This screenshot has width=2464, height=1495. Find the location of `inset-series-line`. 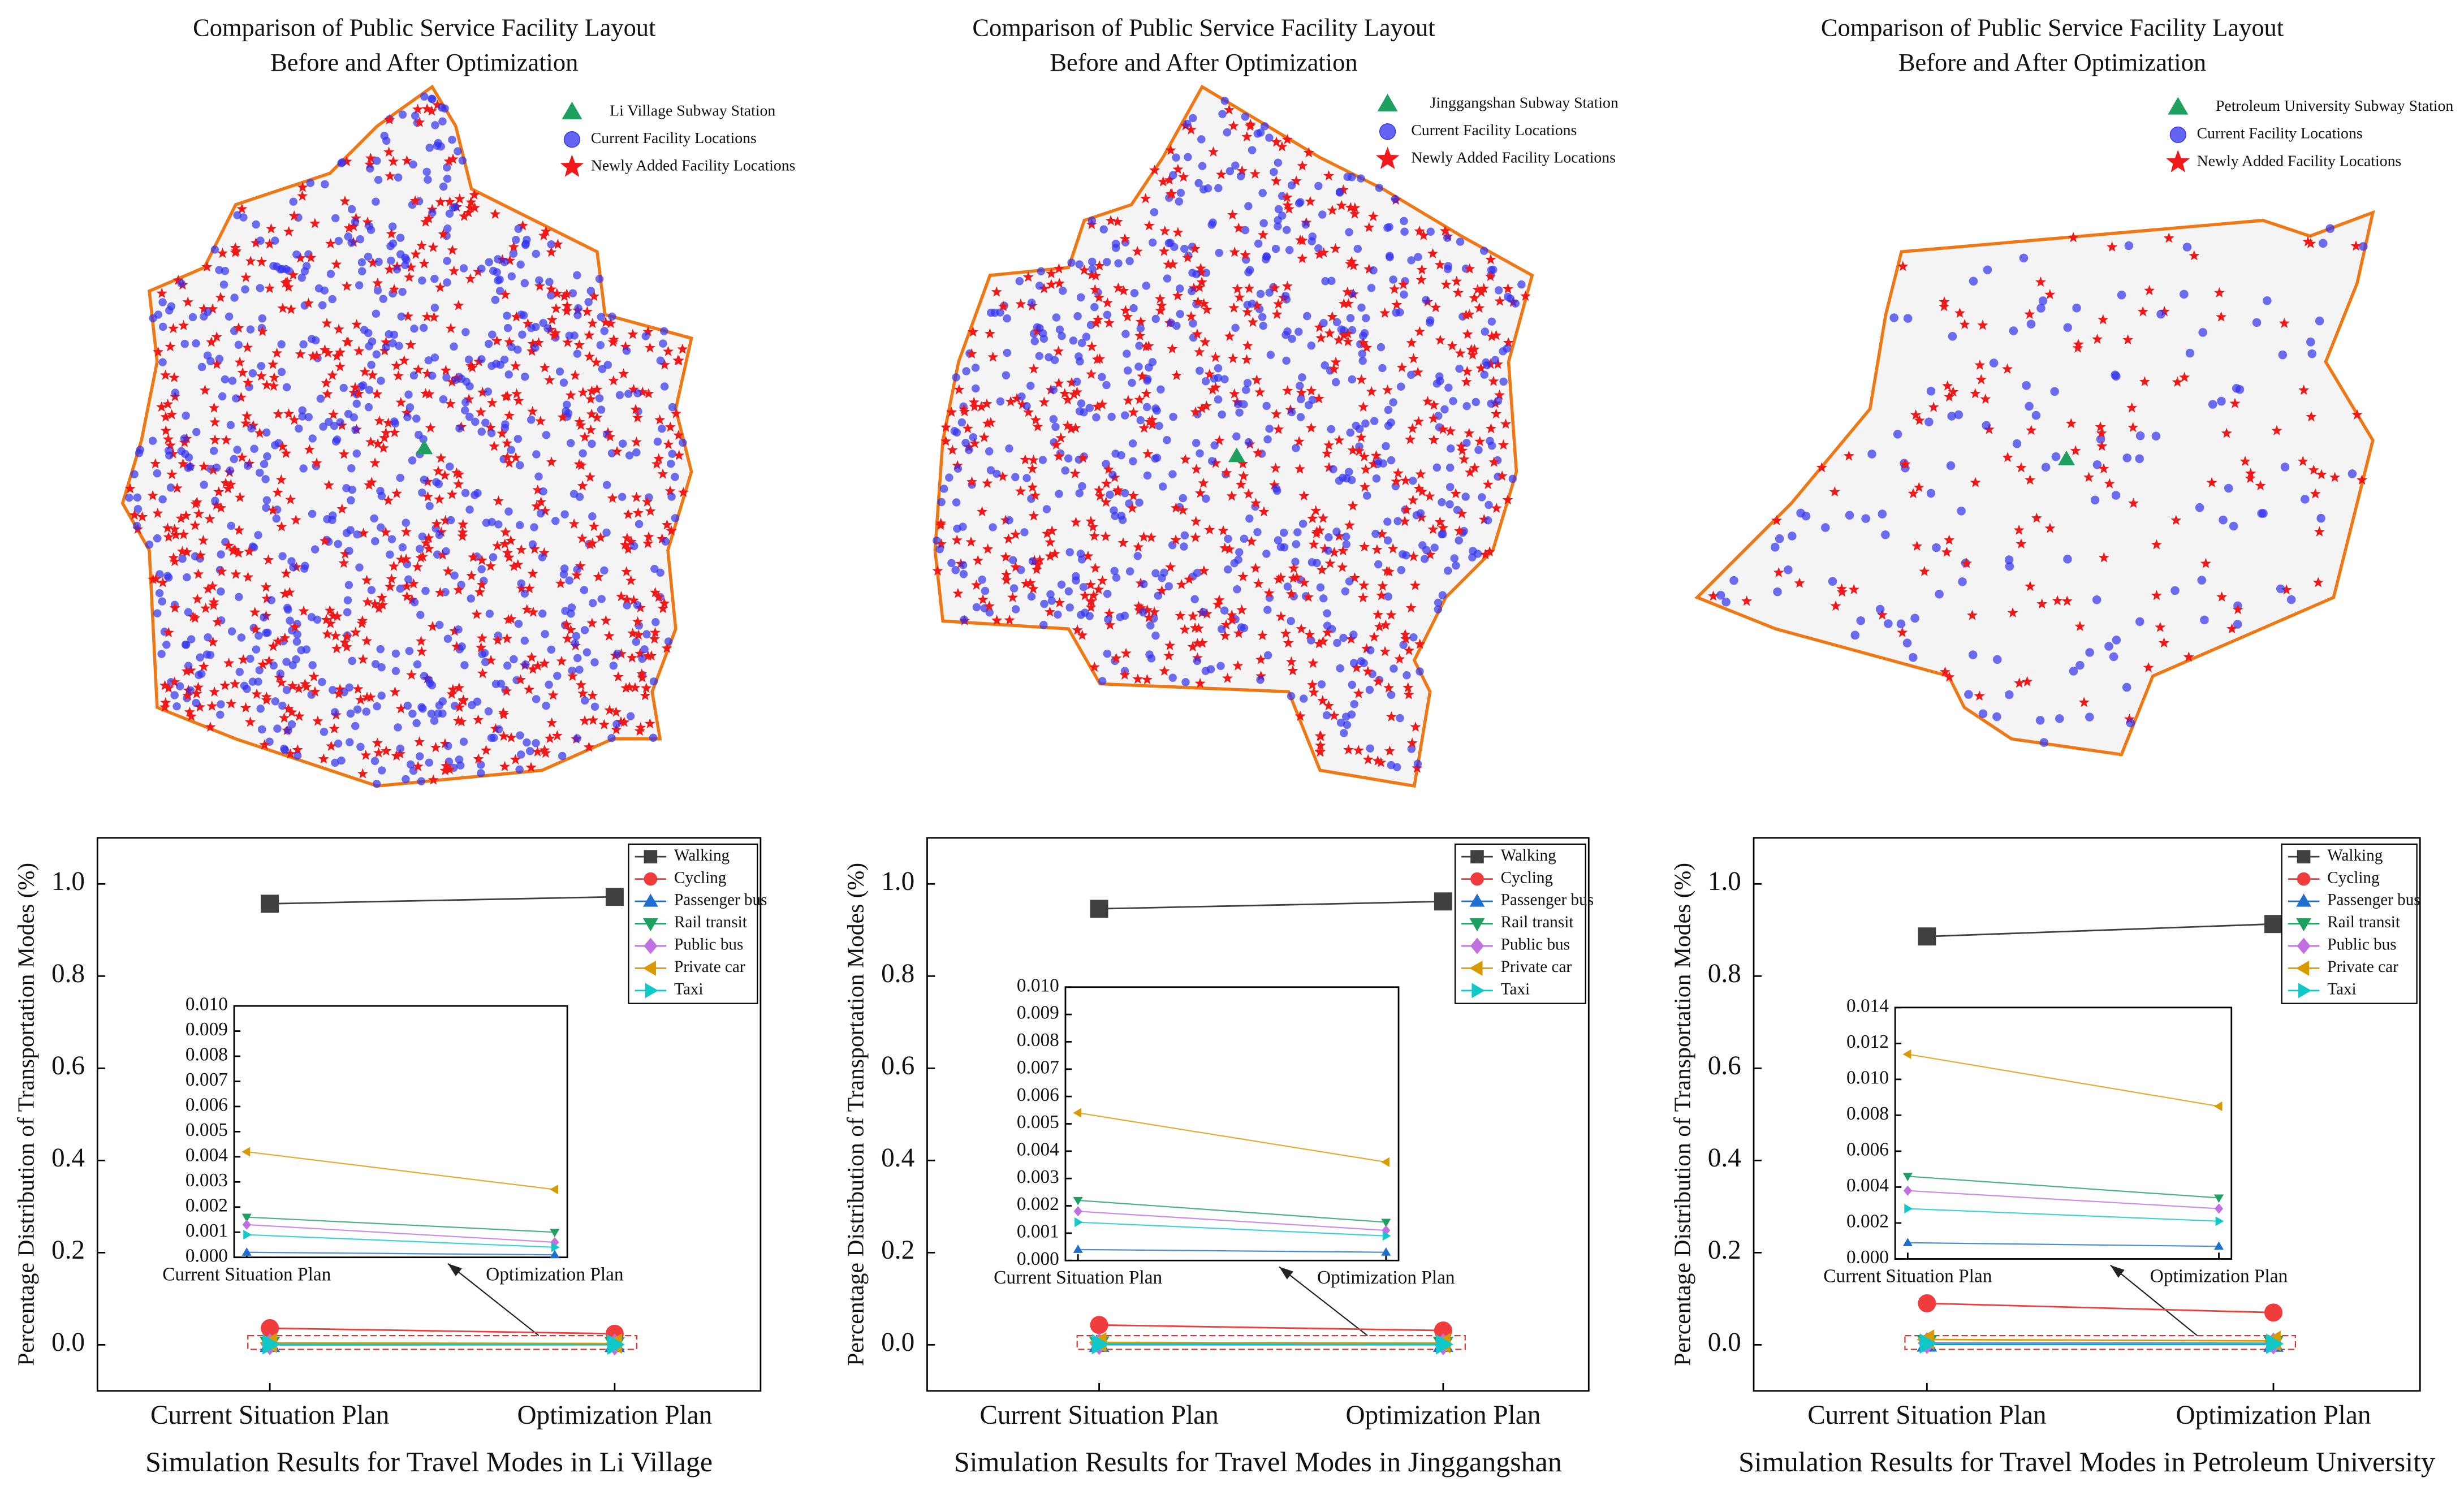

inset-series-line is located at coordinates (2064, 1244).